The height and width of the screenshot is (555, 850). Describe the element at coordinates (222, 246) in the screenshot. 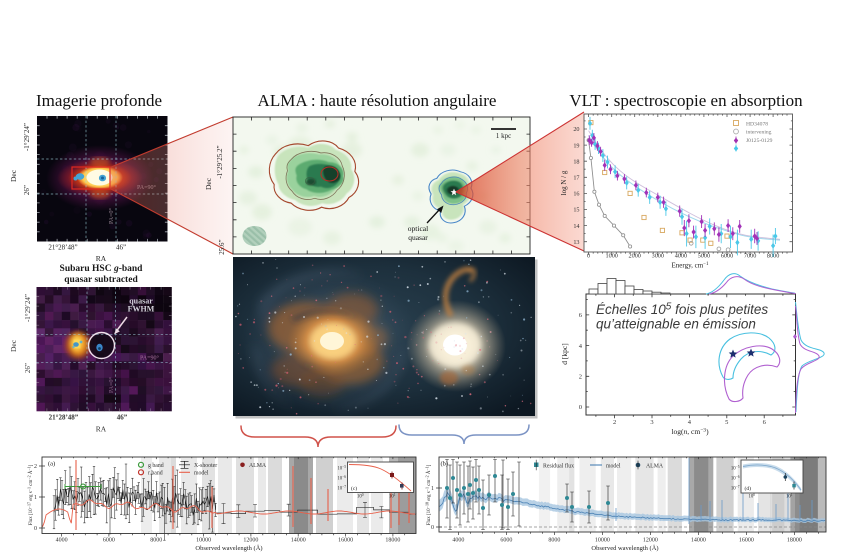

I see `svg-text: 25.6”` at that location.